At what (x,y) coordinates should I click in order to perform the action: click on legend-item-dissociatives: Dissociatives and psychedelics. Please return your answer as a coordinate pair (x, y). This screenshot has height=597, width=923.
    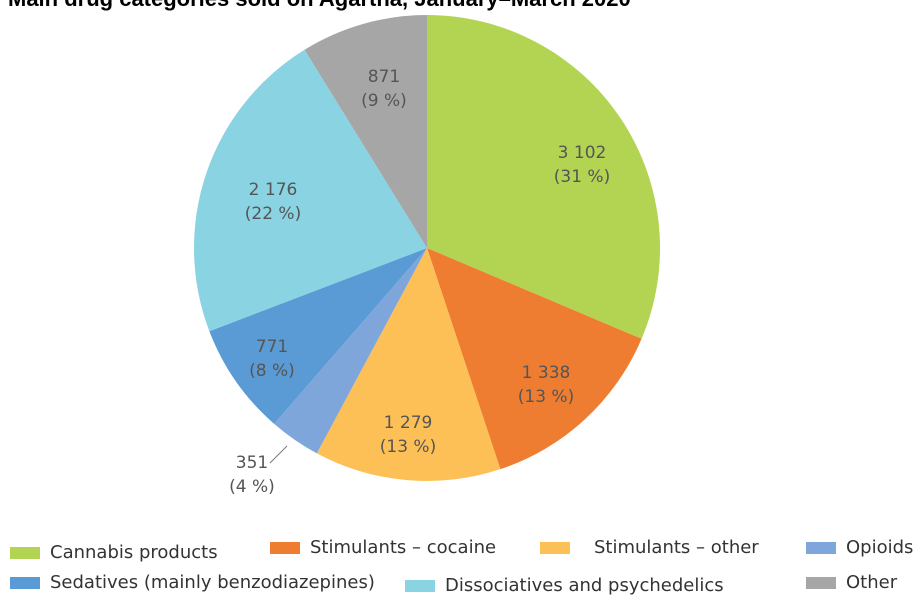
    Looking at the image, I should click on (564, 585).